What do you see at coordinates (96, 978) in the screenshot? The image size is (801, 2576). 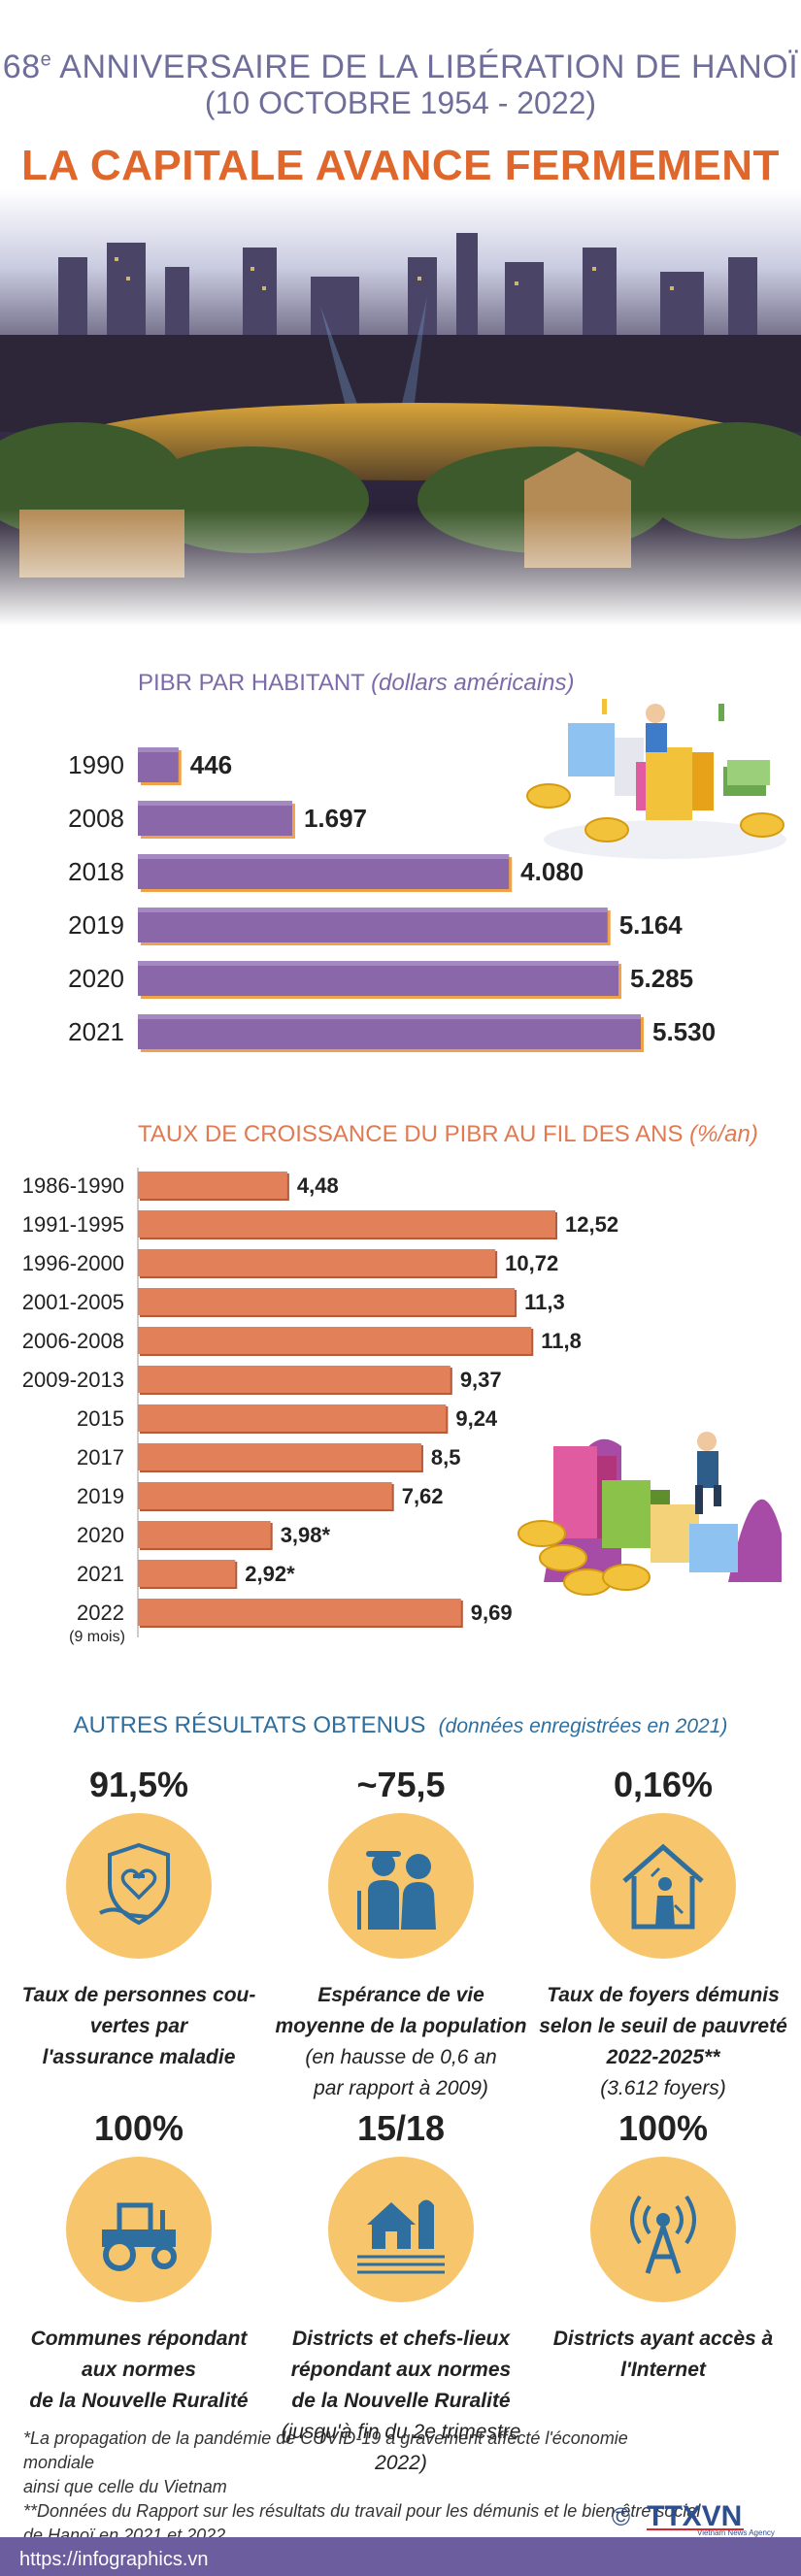 I see `category-label: 2020` at bounding box center [96, 978].